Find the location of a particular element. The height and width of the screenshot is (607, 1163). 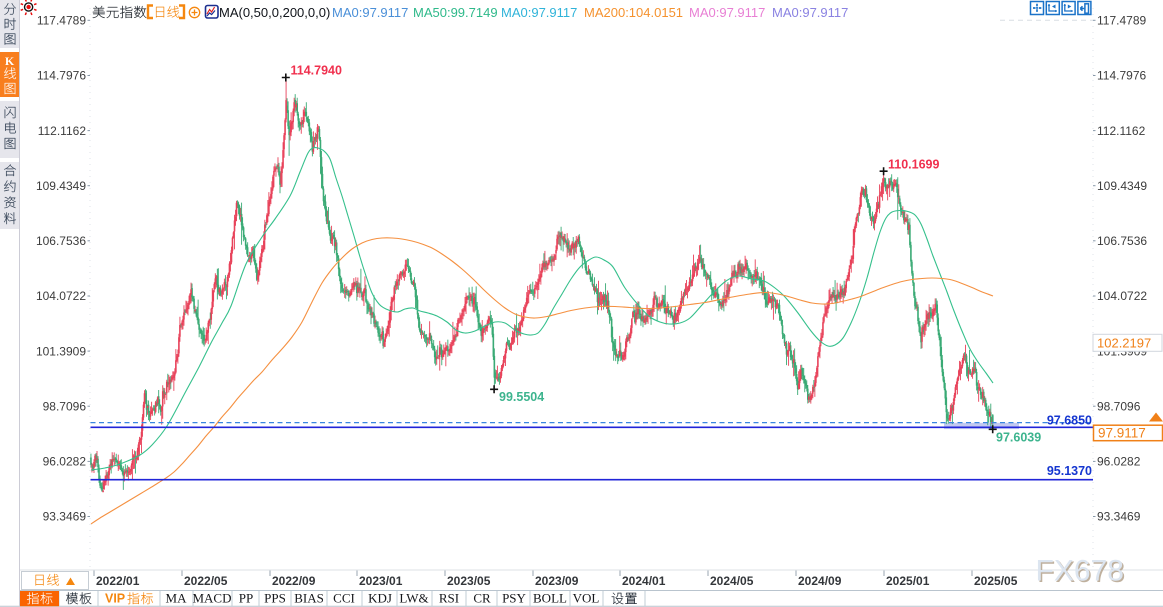

svg-text: 2023/05 is located at coordinates (469, 581).